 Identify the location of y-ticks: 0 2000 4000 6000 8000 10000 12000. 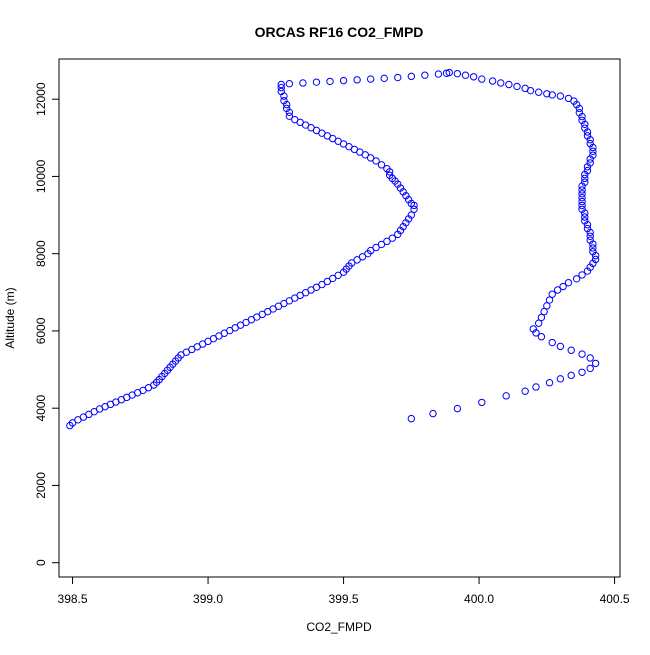
(46, 324).